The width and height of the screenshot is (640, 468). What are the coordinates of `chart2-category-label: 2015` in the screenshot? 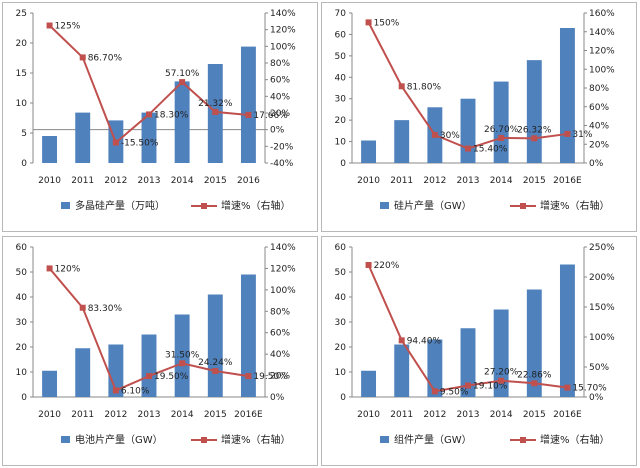 It's located at (215, 415).